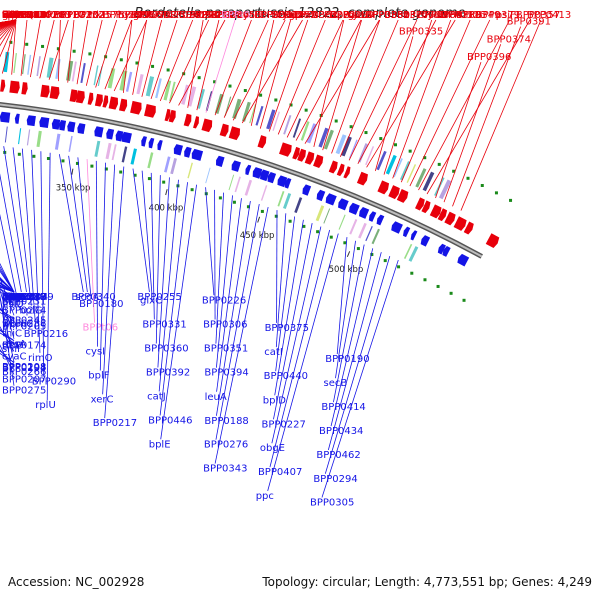  I want to click on reverse-gene-label: BPP0273, so click(24, 297).